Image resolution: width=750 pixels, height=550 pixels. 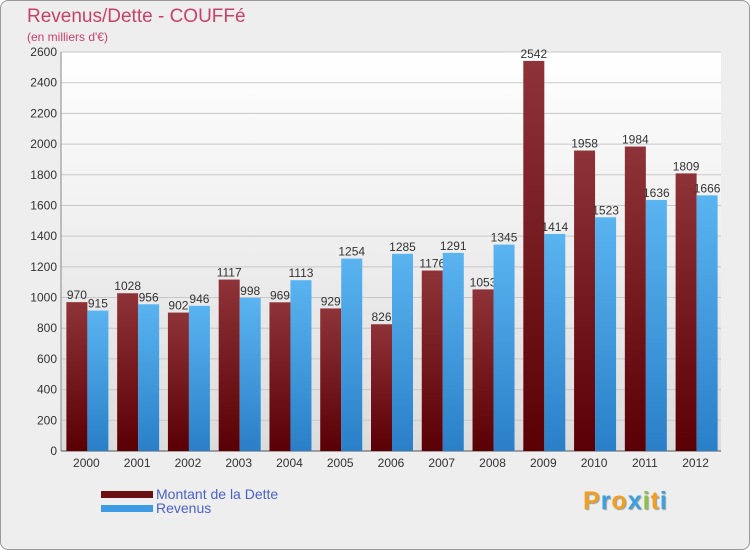 I want to click on data-label-dette: 2542, so click(x=533, y=54).